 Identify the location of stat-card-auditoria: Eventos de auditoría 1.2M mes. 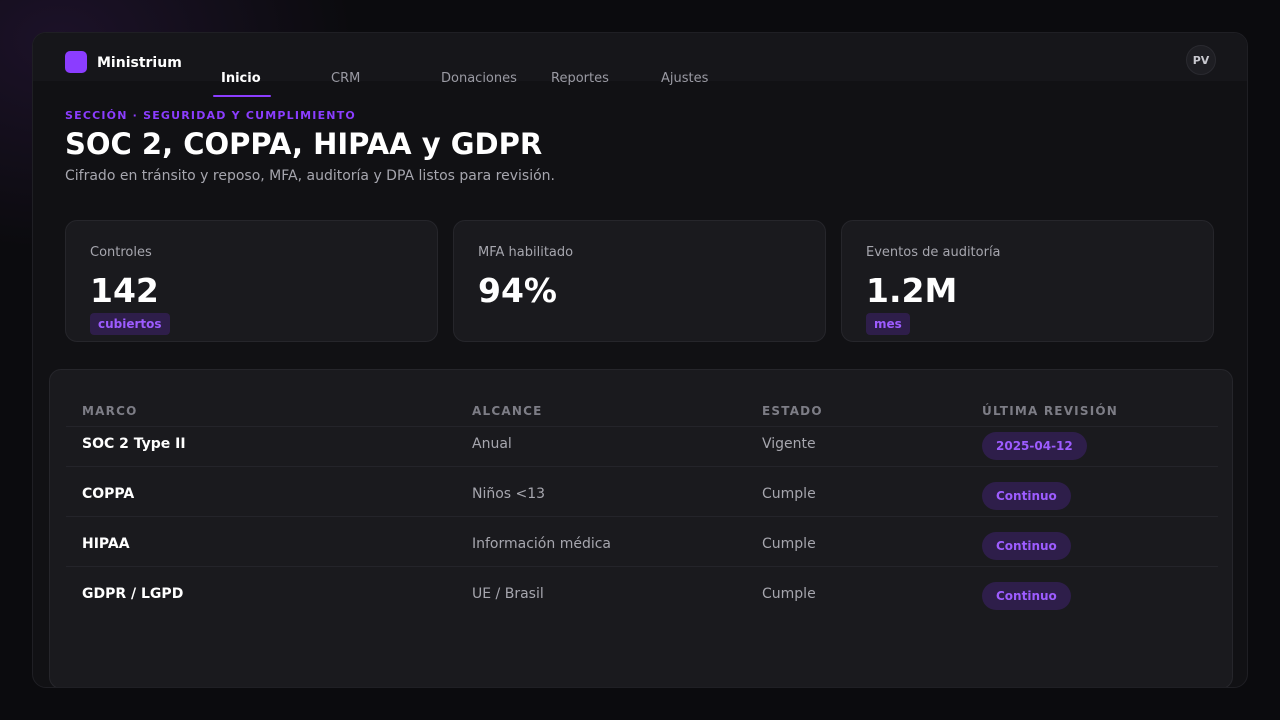
(1027, 281).